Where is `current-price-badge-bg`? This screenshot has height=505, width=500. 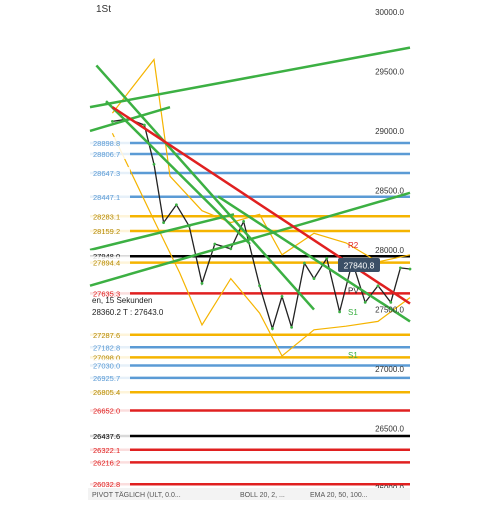 current-price-badge-bg is located at coordinates (359, 265).